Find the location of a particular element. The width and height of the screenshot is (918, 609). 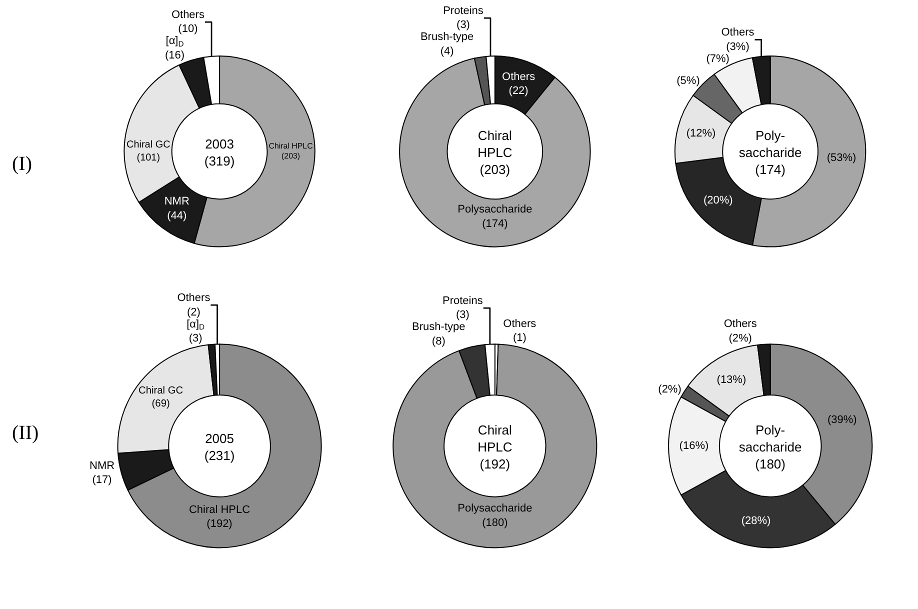

data-label: (1) is located at coordinates (519, 338).